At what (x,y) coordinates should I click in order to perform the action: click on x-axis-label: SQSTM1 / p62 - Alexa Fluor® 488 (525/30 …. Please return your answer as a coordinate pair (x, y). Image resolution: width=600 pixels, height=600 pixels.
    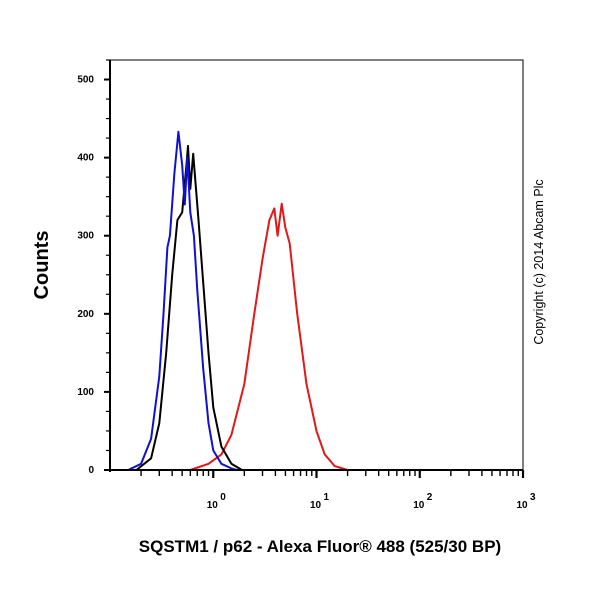
    Looking at the image, I should click on (320, 546).